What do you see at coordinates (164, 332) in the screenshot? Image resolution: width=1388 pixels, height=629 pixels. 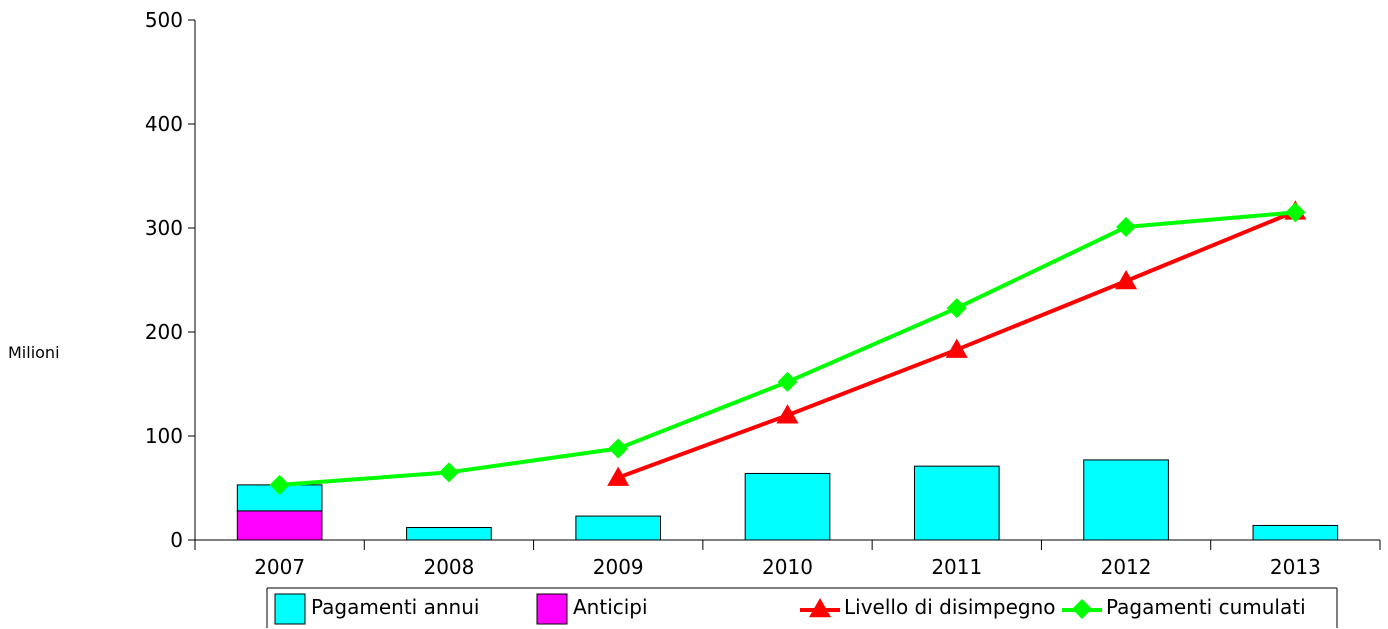 I see `y-tick-label: 200` at bounding box center [164, 332].